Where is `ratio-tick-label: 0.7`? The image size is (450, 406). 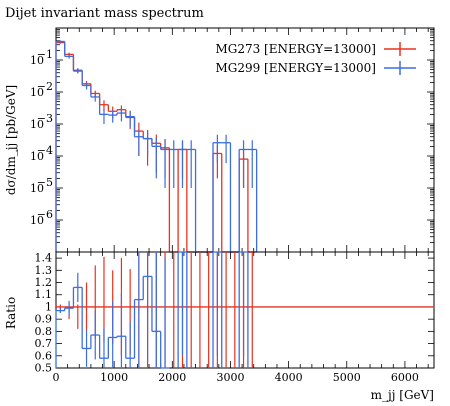
ratio-tick-label: 0.7 is located at coordinates (44, 343).